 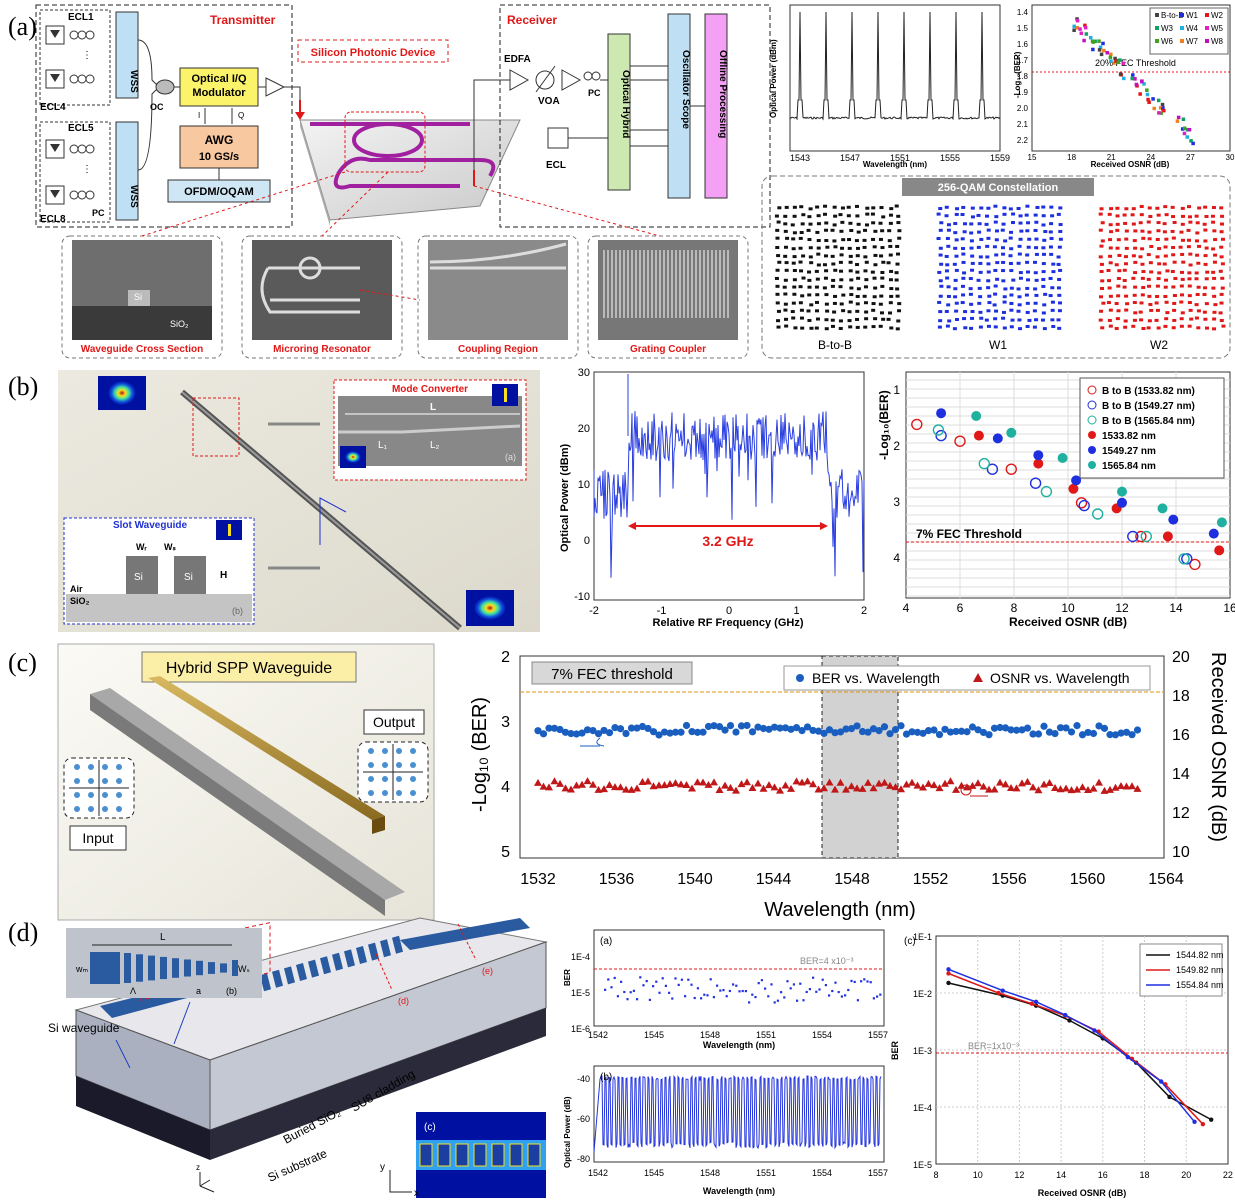 I want to click on silicon-chip, so click(x=410, y=170).